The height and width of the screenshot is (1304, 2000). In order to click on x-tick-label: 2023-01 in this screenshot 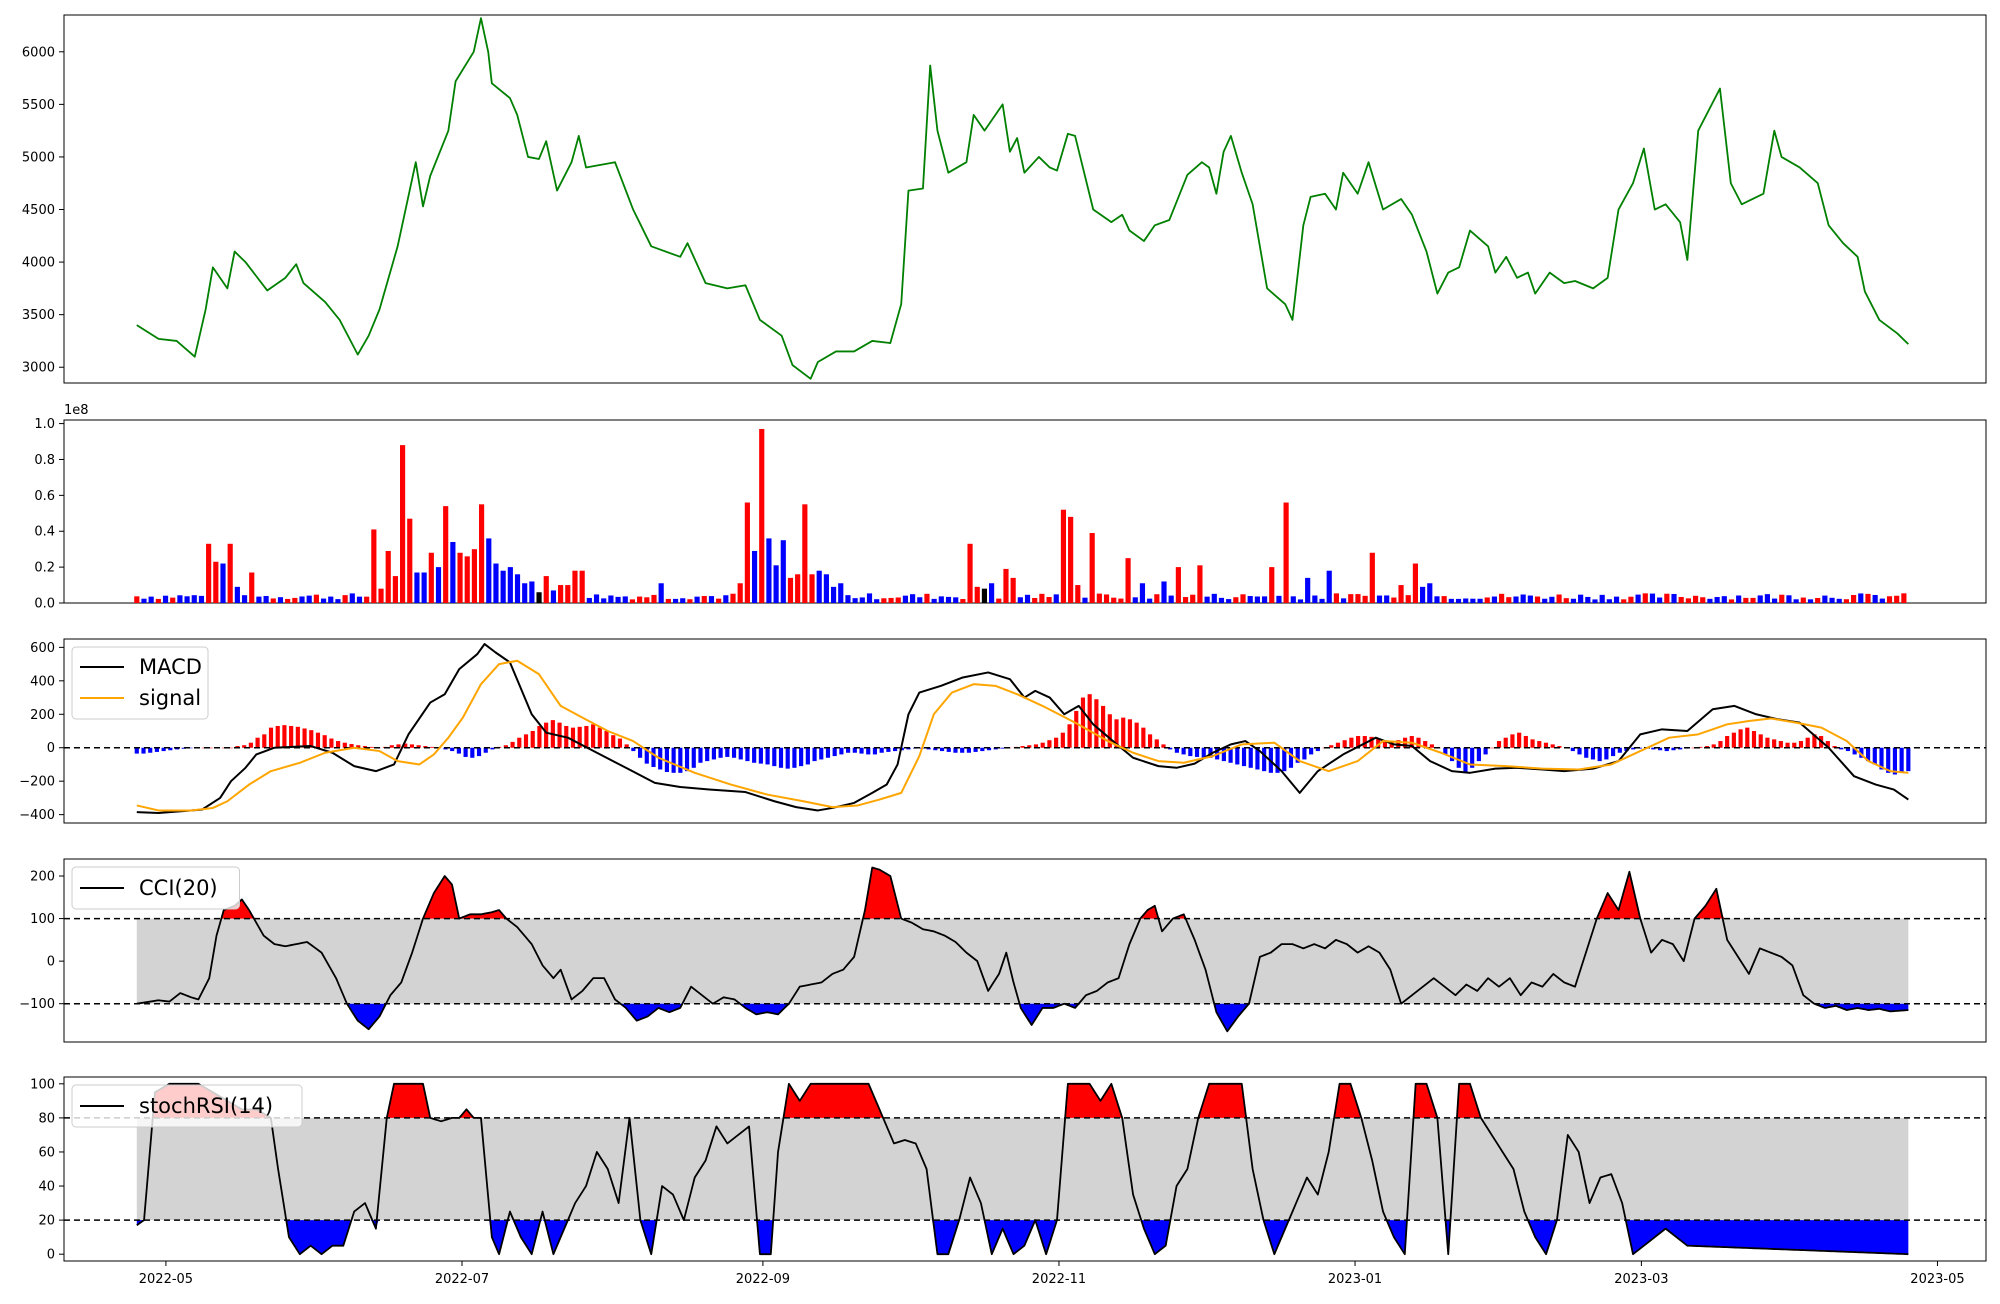, I will do `click(1355, 1279)`.